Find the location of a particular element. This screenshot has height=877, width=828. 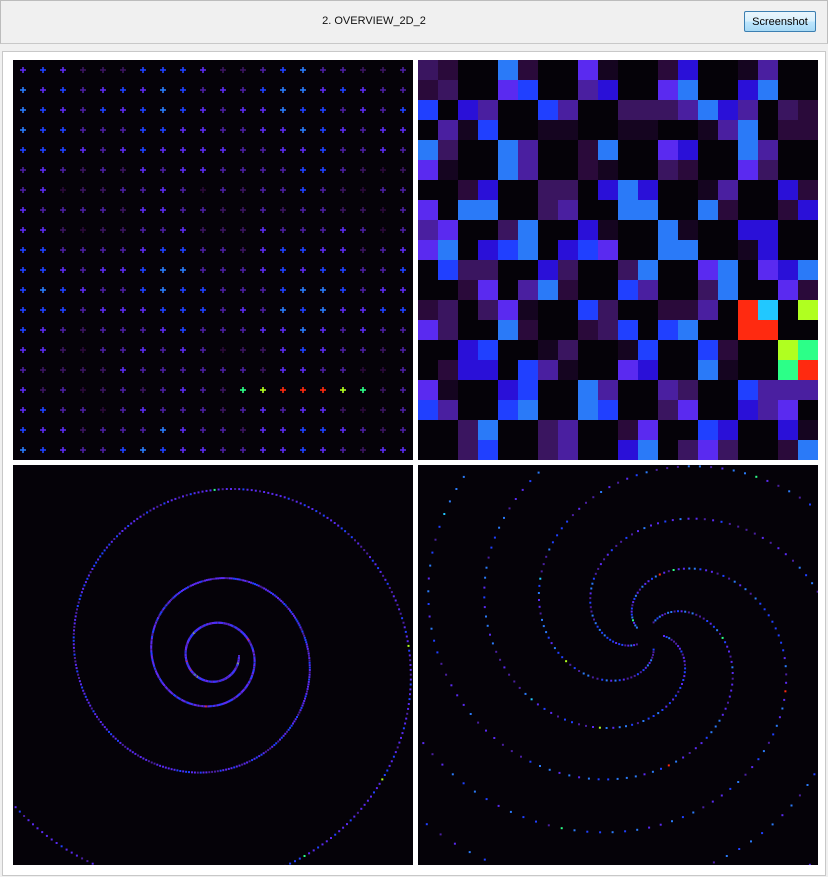

screenshot-button: Screenshot is located at coordinates (780, 21).